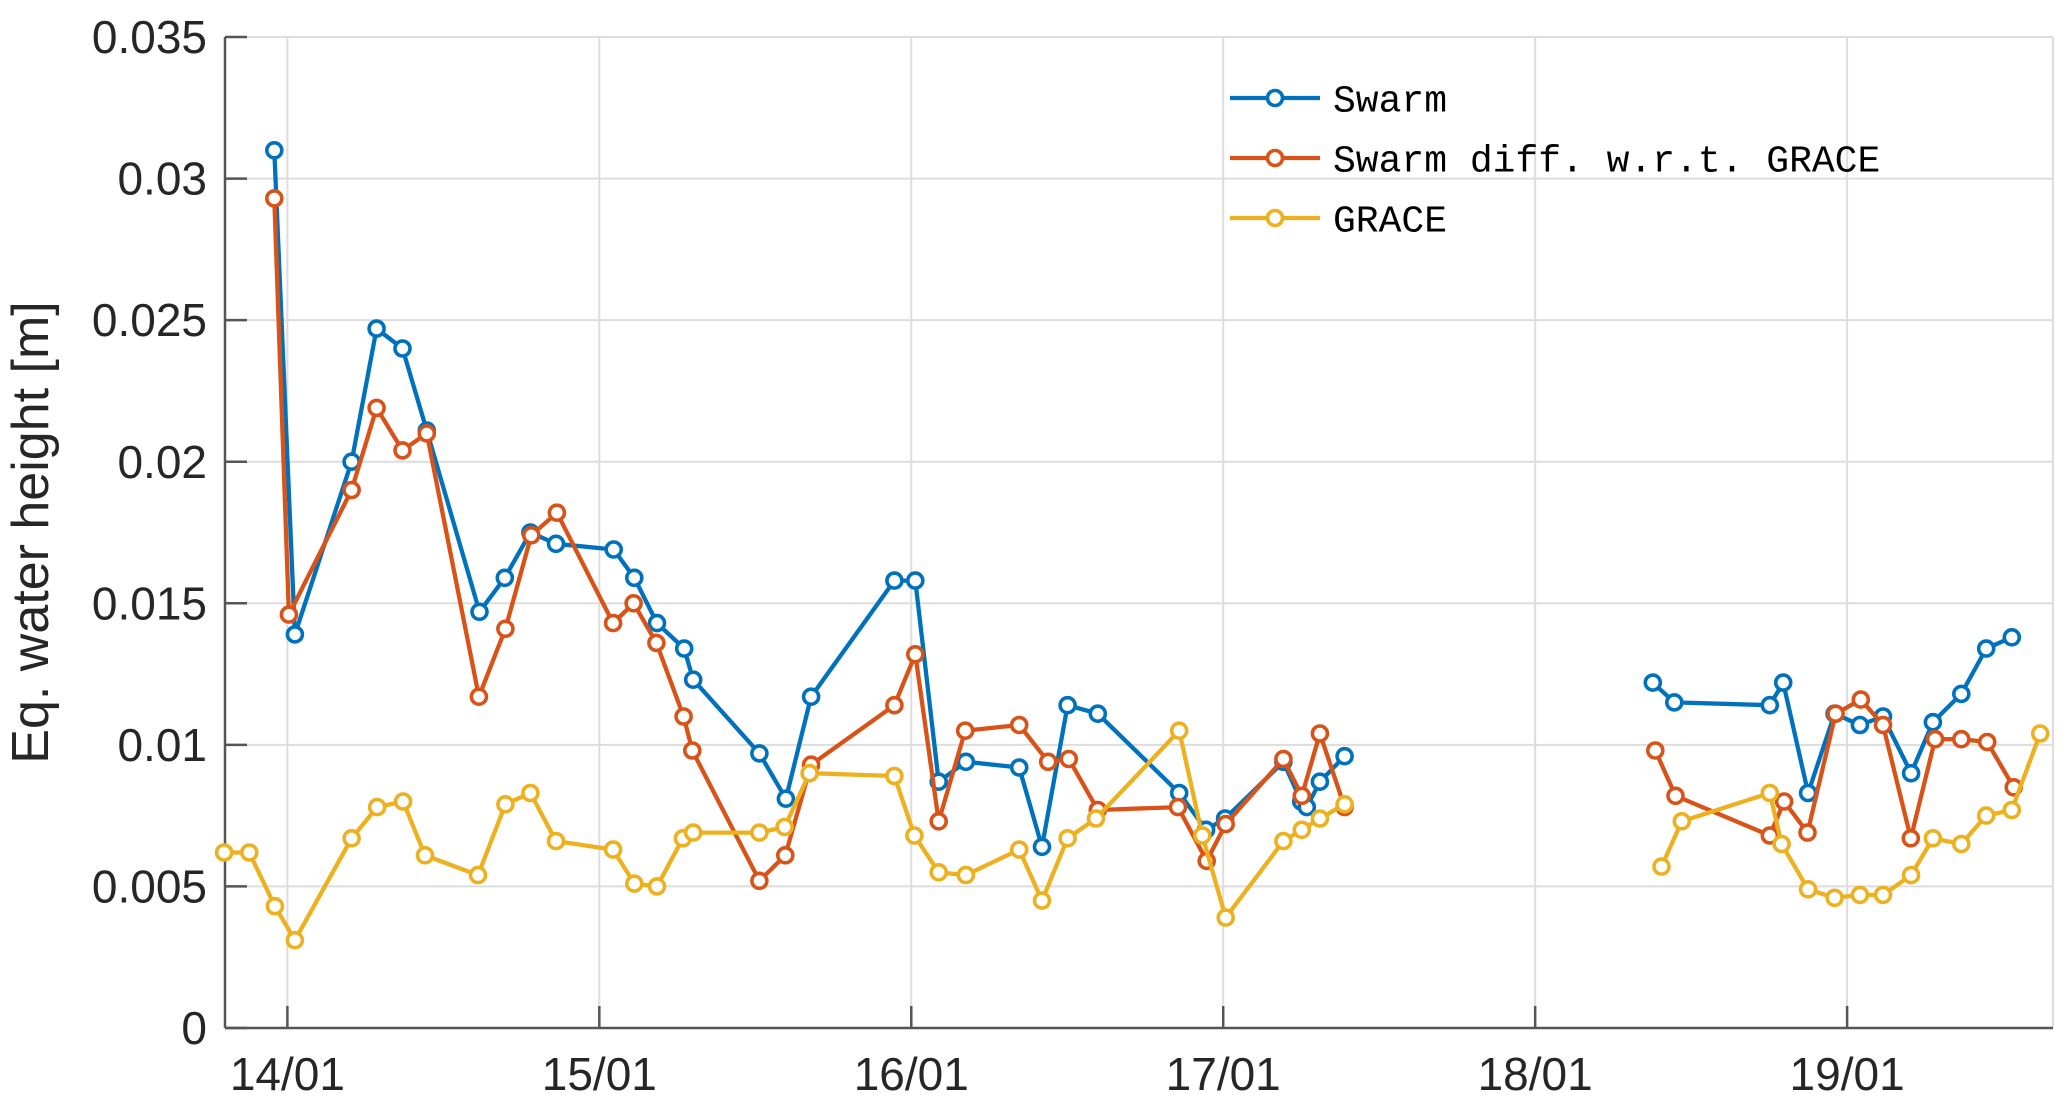 The width and height of the screenshot is (2067, 1112). I want to click on legend-item-swarm: Swarm, so click(1338, 101).